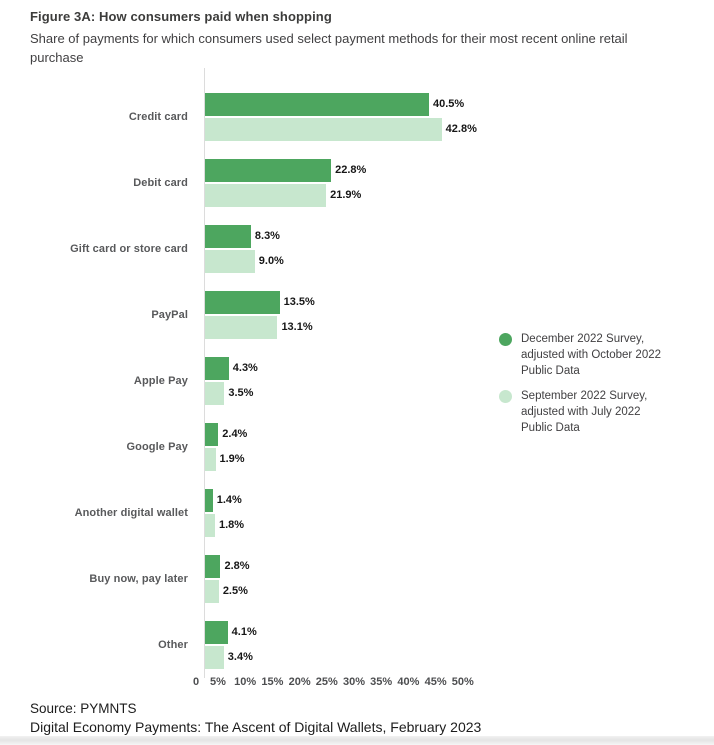 Image resolution: width=714 pixels, height=745 pixels. Describe the element at coordinates (351, 170) in the screenshot. I see `value-label-december: 22.8%` at that location.